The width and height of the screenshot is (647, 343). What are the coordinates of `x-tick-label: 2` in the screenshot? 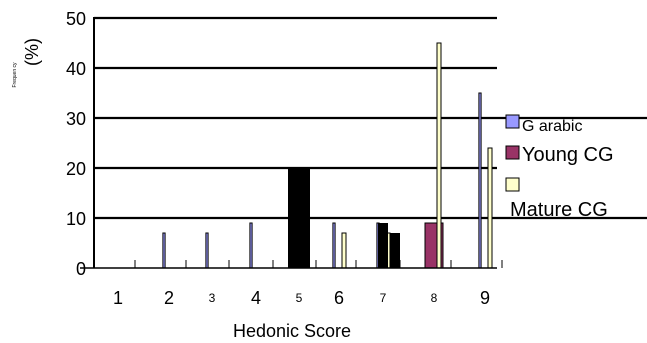 It's located at (169, 298).